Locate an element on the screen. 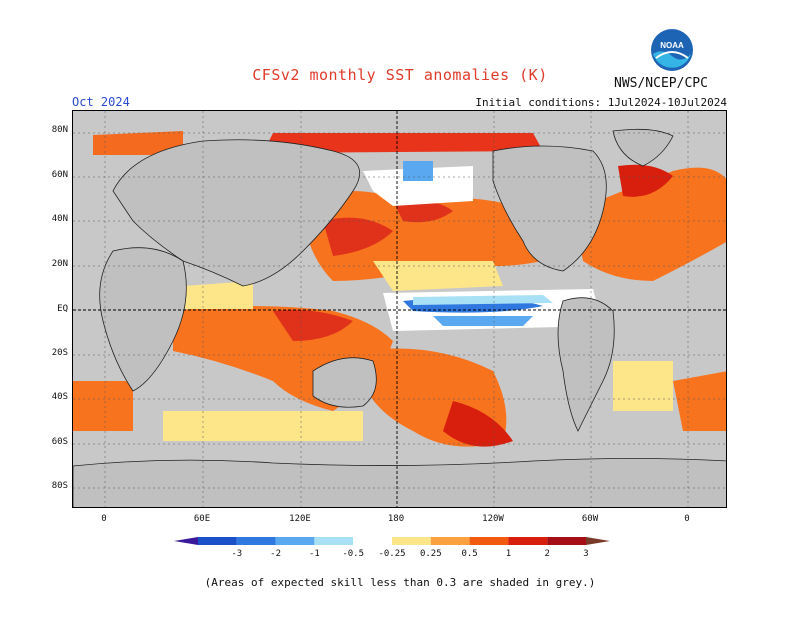  lat-label: 20S is located at coordinates (59, 353).